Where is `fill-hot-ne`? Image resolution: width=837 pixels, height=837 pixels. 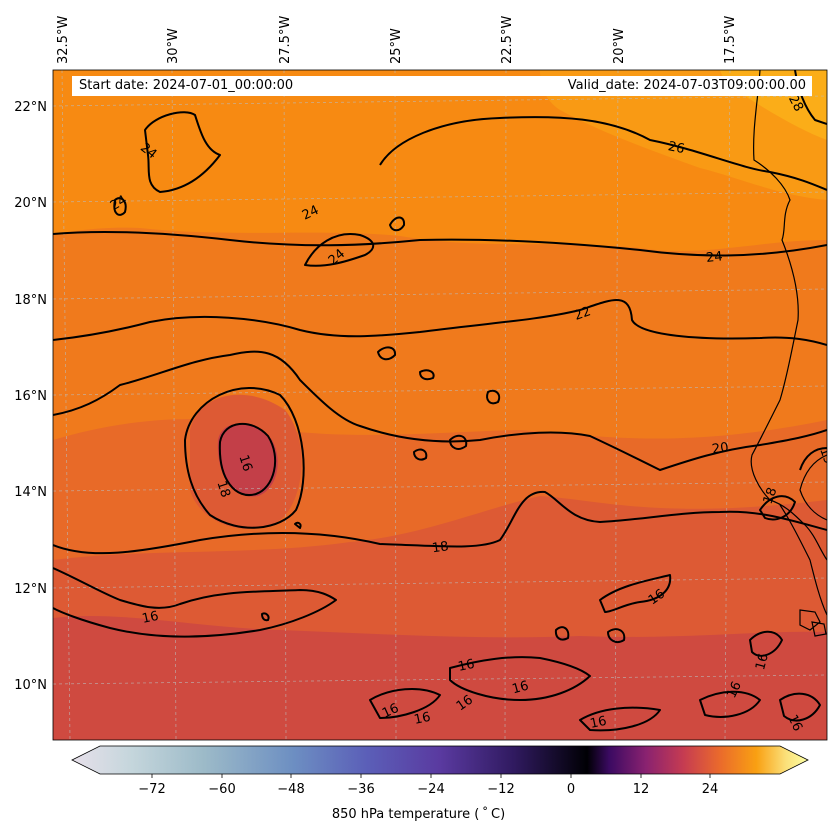 fill-hot-ne is located at coordinates (683, 135).